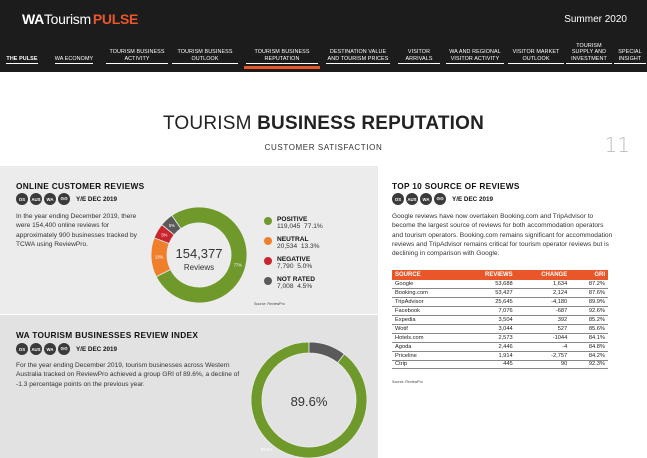  Describe the element at coordinates (425, 347) in the screenshot. I see `cell-source: Agoda` at that location.